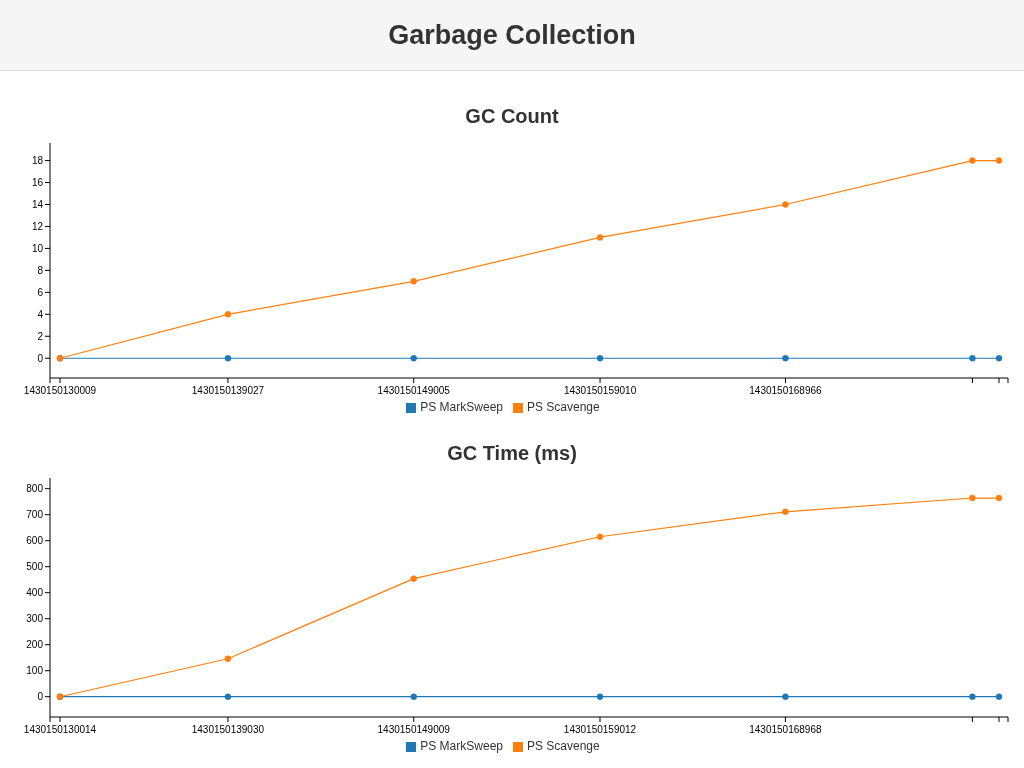 Image resolution: width=1024 pixels, height=768 pixels. I want to click on y-tick-label: 100, so click(35, 671).